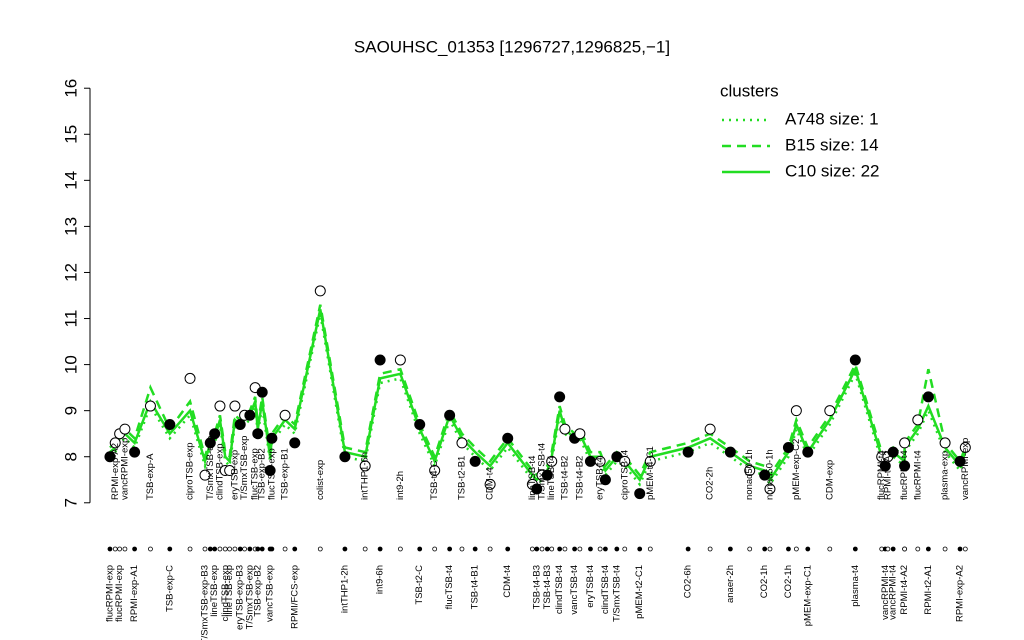  Describe the element at coordinates (710, 483) in the screenshot. I see `condition-label: CO2-2h` at that location.